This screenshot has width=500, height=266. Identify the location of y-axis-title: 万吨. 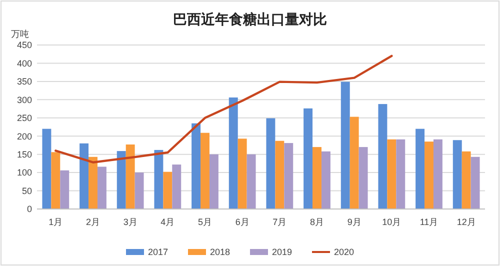
(20, 34).